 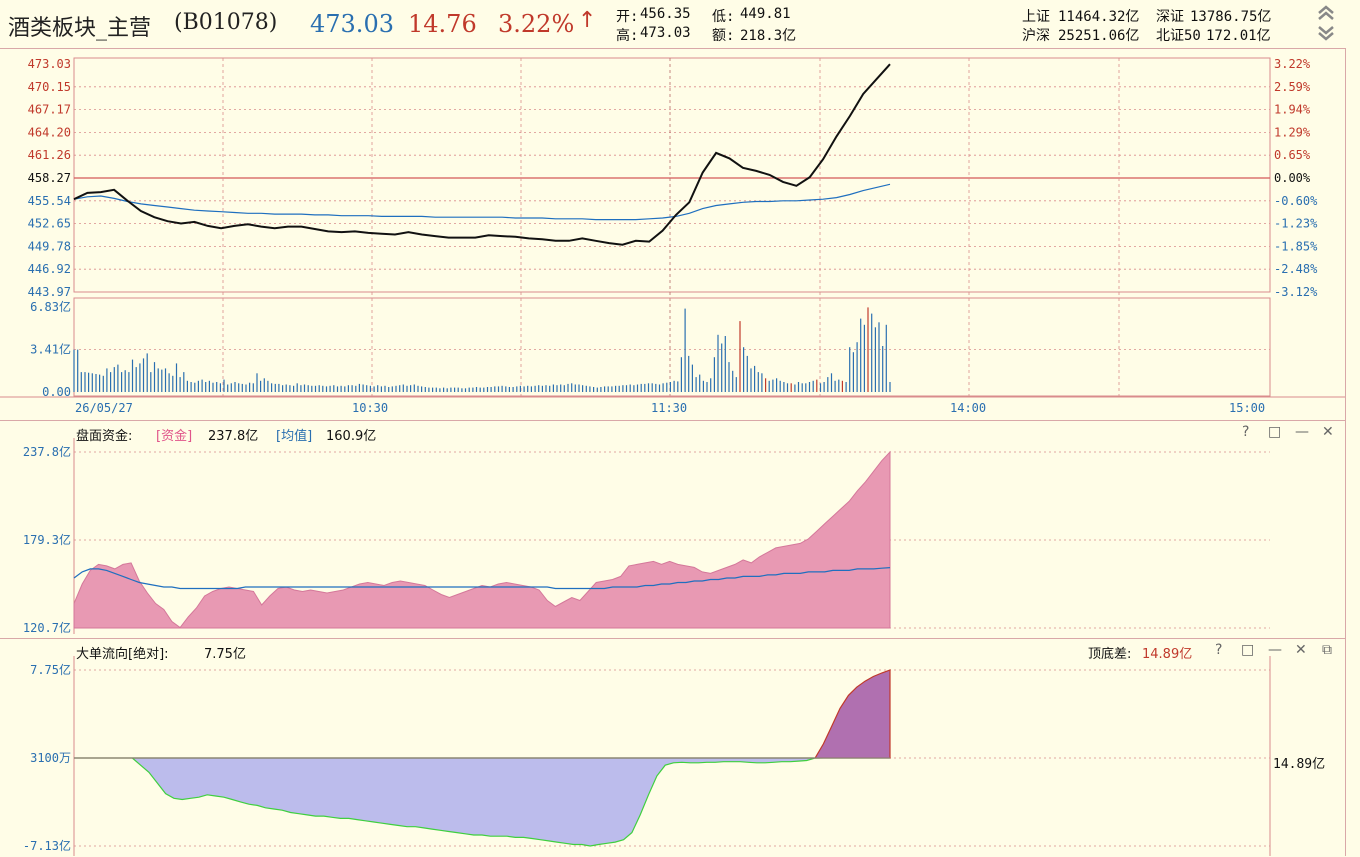 I want to click on restore-icon: ⧉, so click(x=1327, y=650).